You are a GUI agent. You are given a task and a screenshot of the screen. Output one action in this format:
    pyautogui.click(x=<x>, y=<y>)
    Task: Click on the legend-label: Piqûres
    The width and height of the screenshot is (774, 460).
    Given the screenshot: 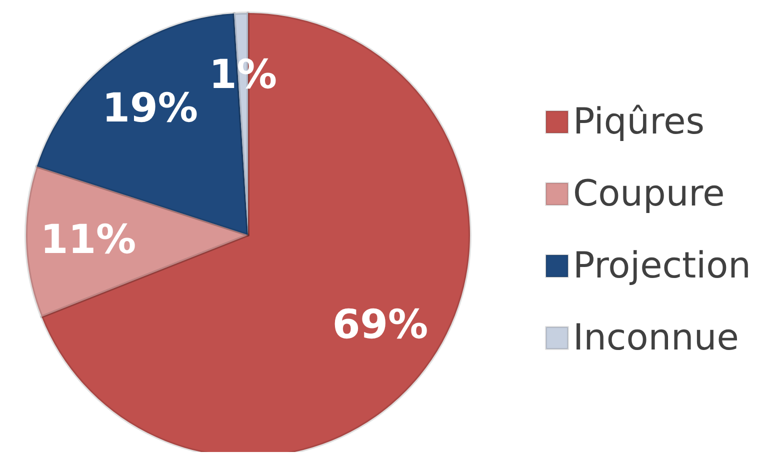 What is the action you would take?
    pyautogui.click(x=638, y=122)
    